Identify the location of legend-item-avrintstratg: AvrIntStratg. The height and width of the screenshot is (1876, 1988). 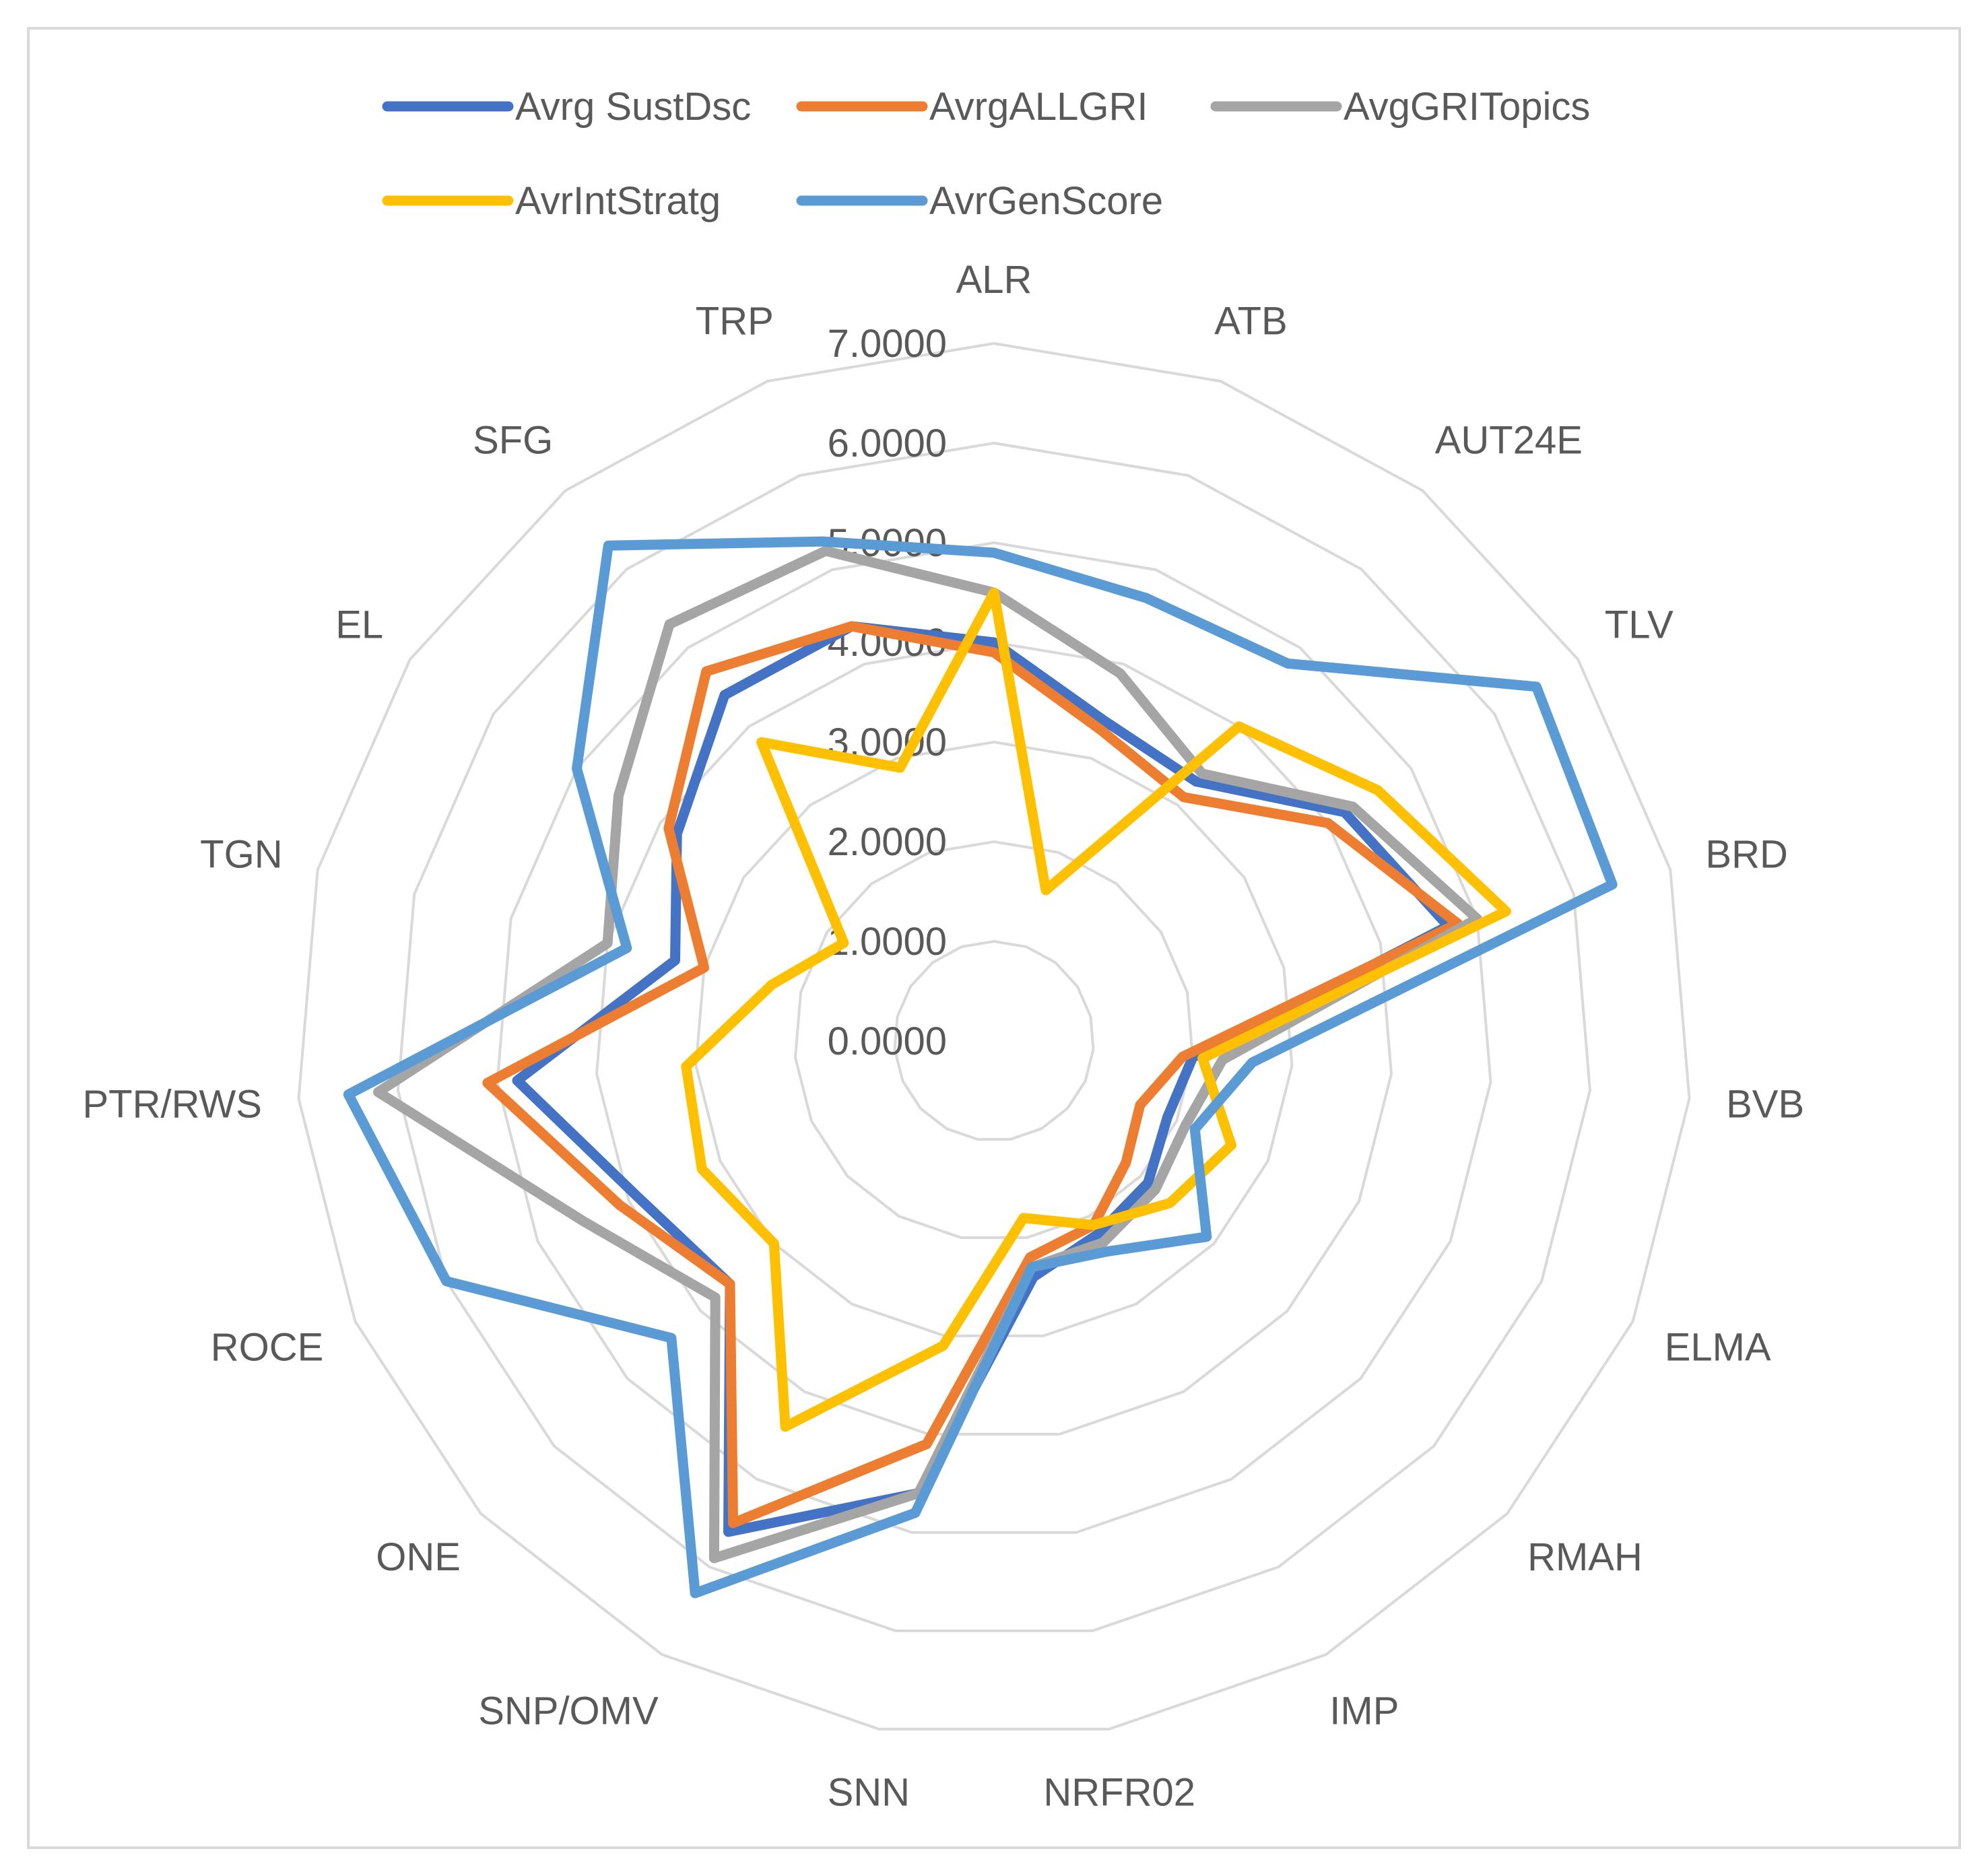
(552, 201).